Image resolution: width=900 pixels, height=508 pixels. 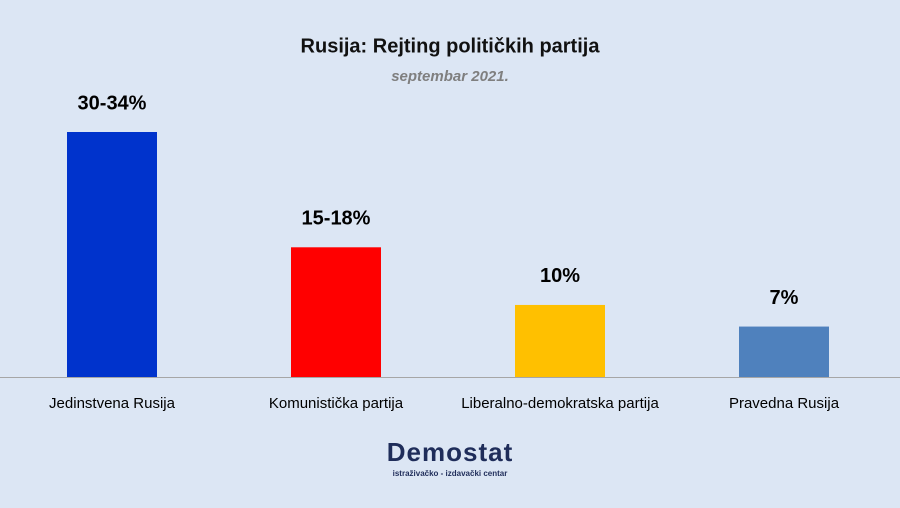 I want to click on x-tick-label: Pravedna Rusija, so click(x=784, y=403).